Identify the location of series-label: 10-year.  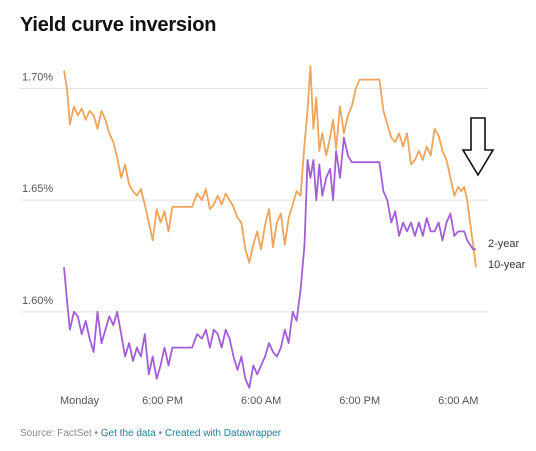
(507, 265).